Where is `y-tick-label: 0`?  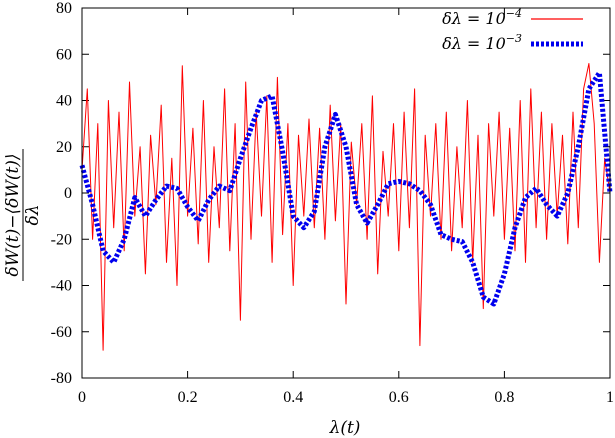
y-tick-label: 0 is located at coordinates (68, 193).